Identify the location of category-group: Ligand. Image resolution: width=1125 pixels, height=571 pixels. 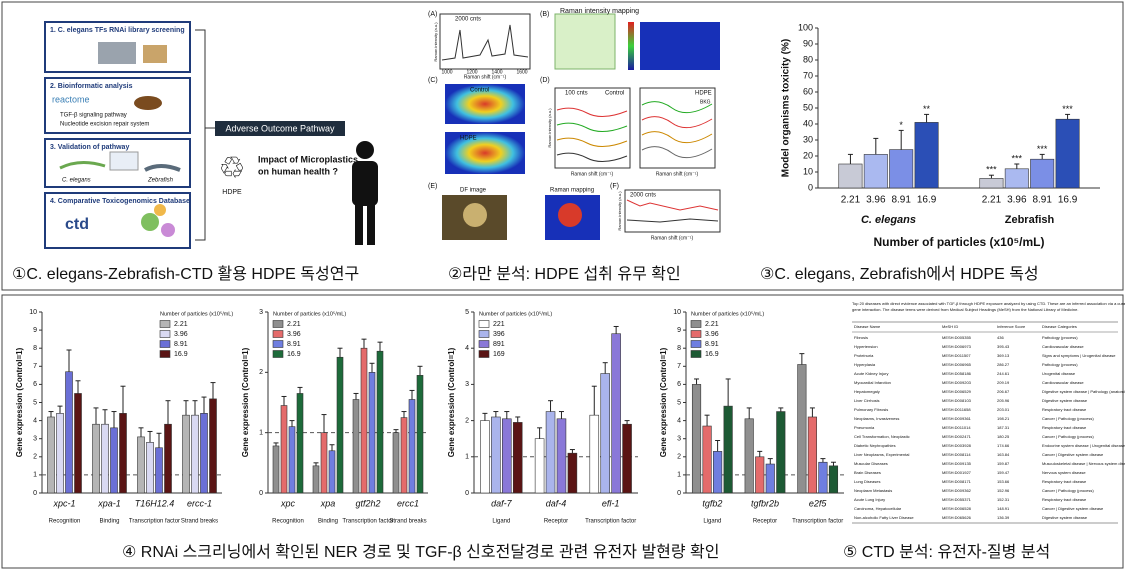
(501, 522).